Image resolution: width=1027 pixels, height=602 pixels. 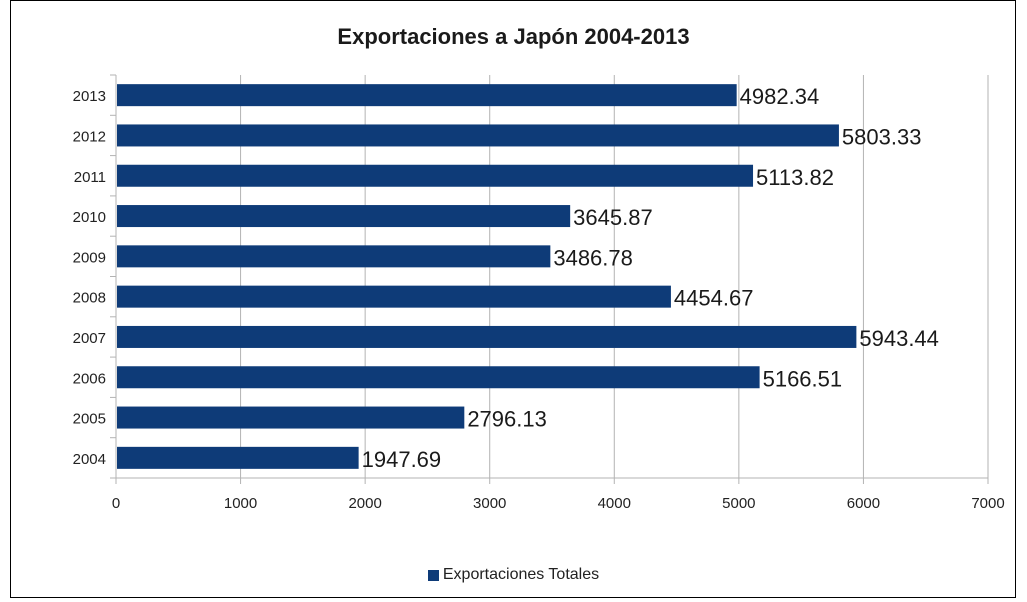 What do you see at coordinates (89, 338) in the screenshot?
I see `y-tick-label: 2007` at bounding box center [89, 338].